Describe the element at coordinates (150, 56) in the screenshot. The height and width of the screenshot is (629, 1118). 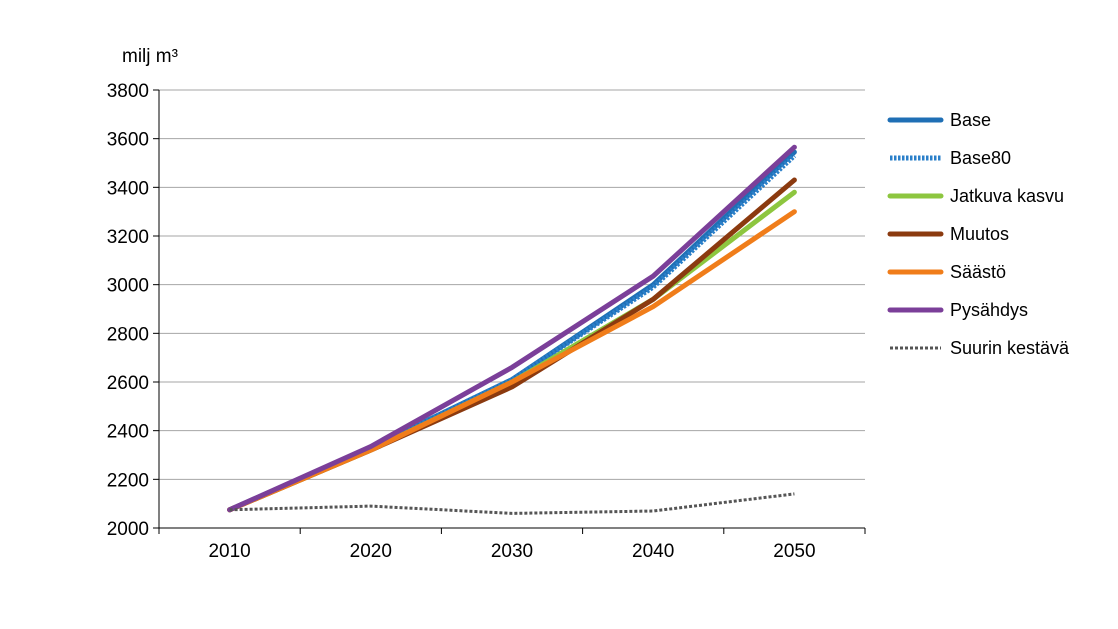
I see `y-axis-title: milj m³` at that location.